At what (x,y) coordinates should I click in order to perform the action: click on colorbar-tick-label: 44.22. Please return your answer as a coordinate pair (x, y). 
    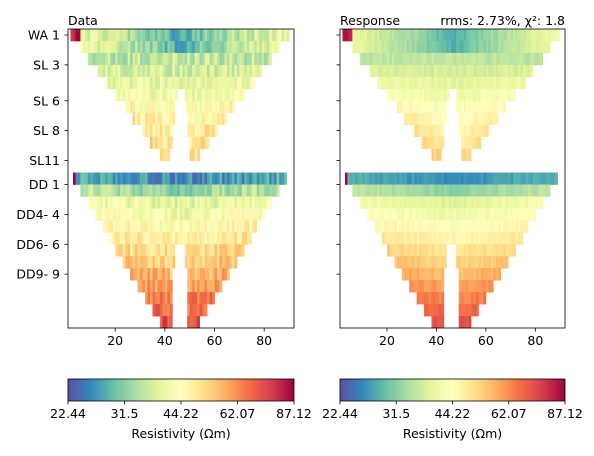
    Looking at the image, I should click on (453, 413).